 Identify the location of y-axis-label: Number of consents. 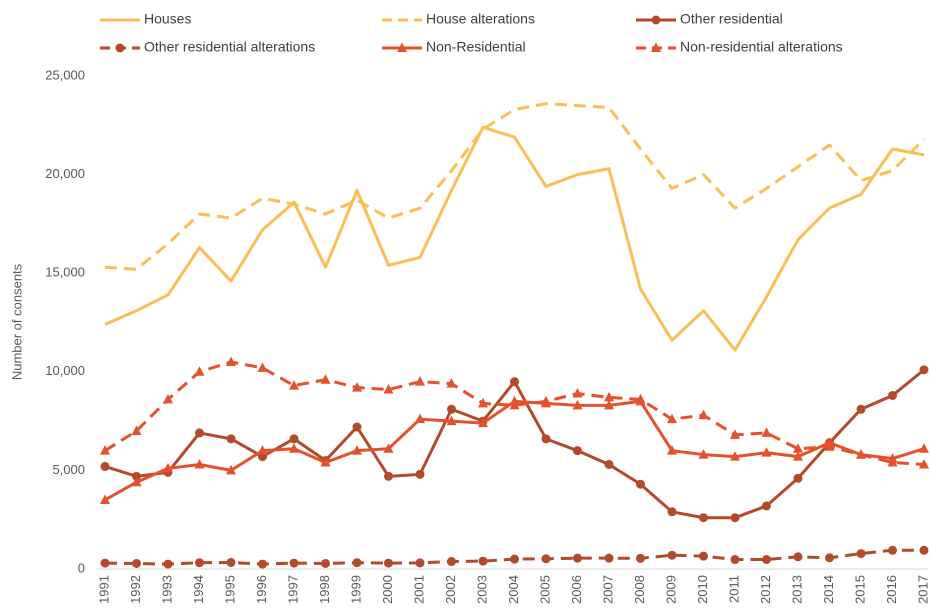
(16, 321).